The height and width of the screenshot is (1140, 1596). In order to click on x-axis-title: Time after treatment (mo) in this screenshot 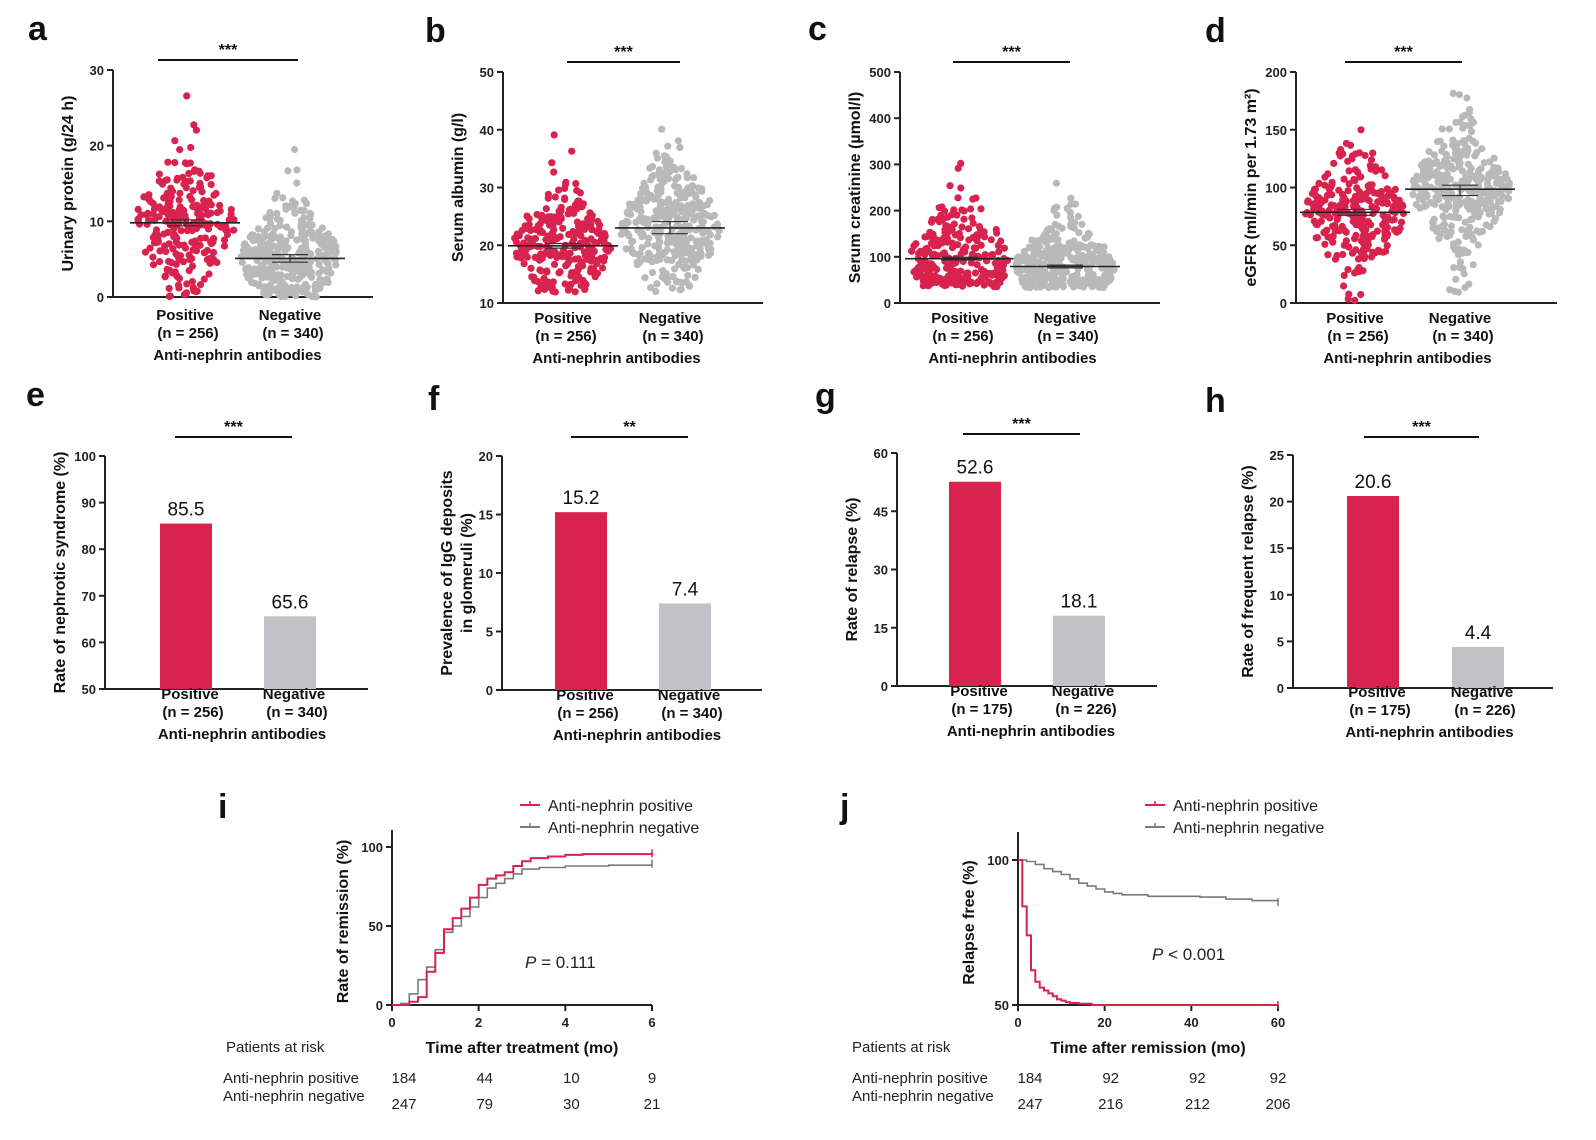, I will do `click(522, 1048)`.